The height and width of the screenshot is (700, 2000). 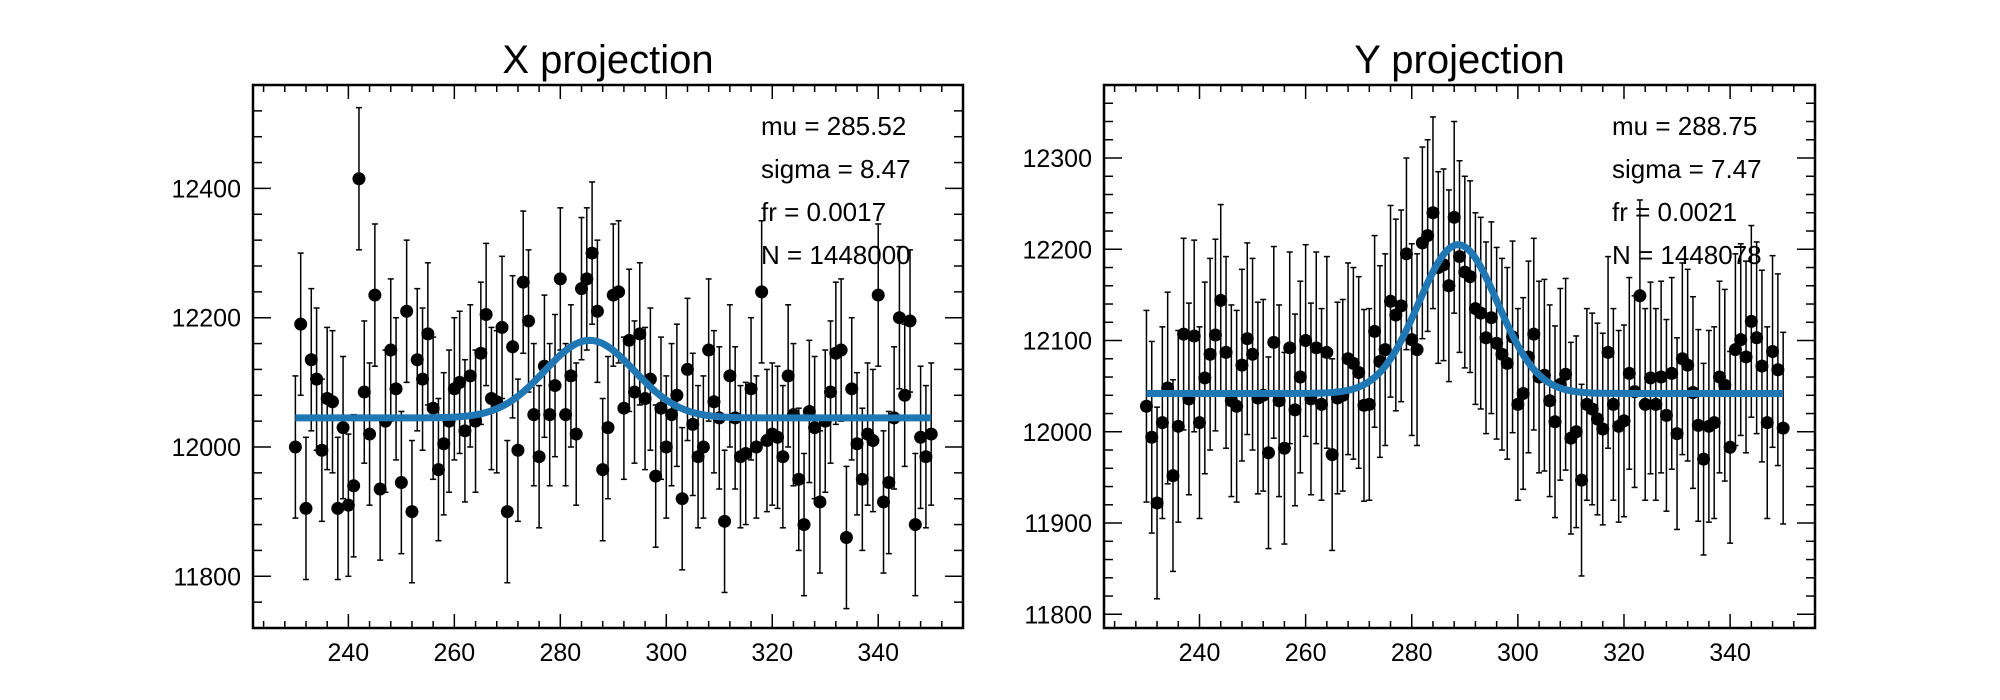 I want to click on x-projection-x-tick-label: 300, so click(x=666, y=653).